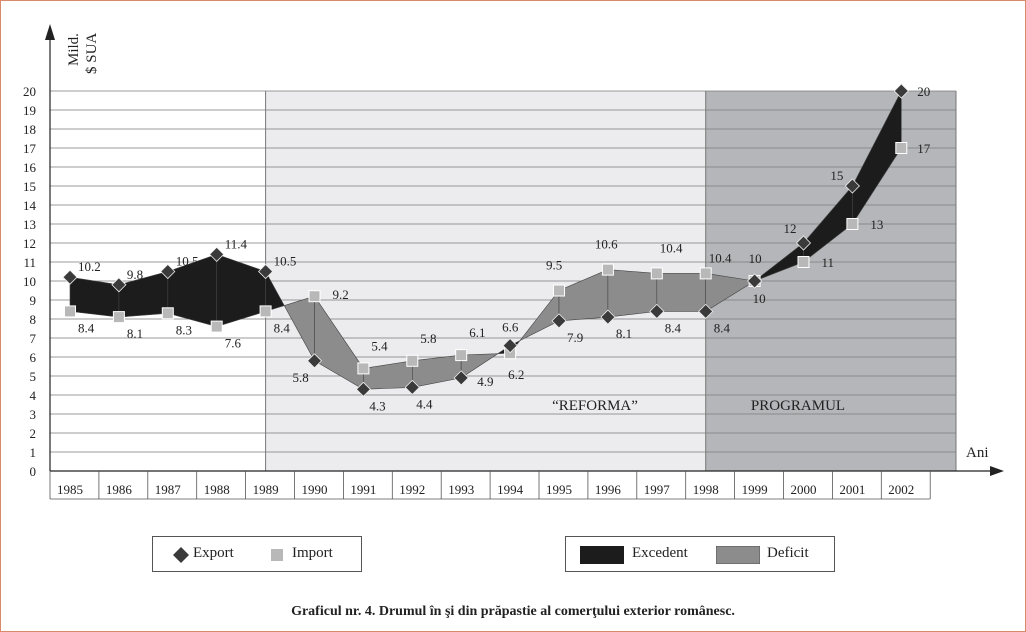 The width and height of the screenshot is (1026, 632). Describe the element at coordinates (29, 281) in the screenshot. I see `y-tick-label: 10` at that location.